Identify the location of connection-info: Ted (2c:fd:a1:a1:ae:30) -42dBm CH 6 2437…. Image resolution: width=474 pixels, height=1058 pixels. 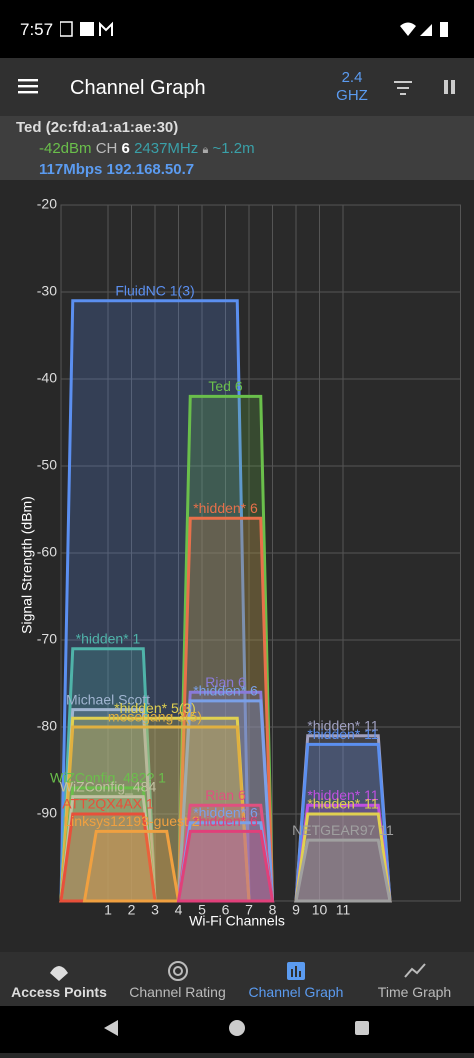
(237, 148).